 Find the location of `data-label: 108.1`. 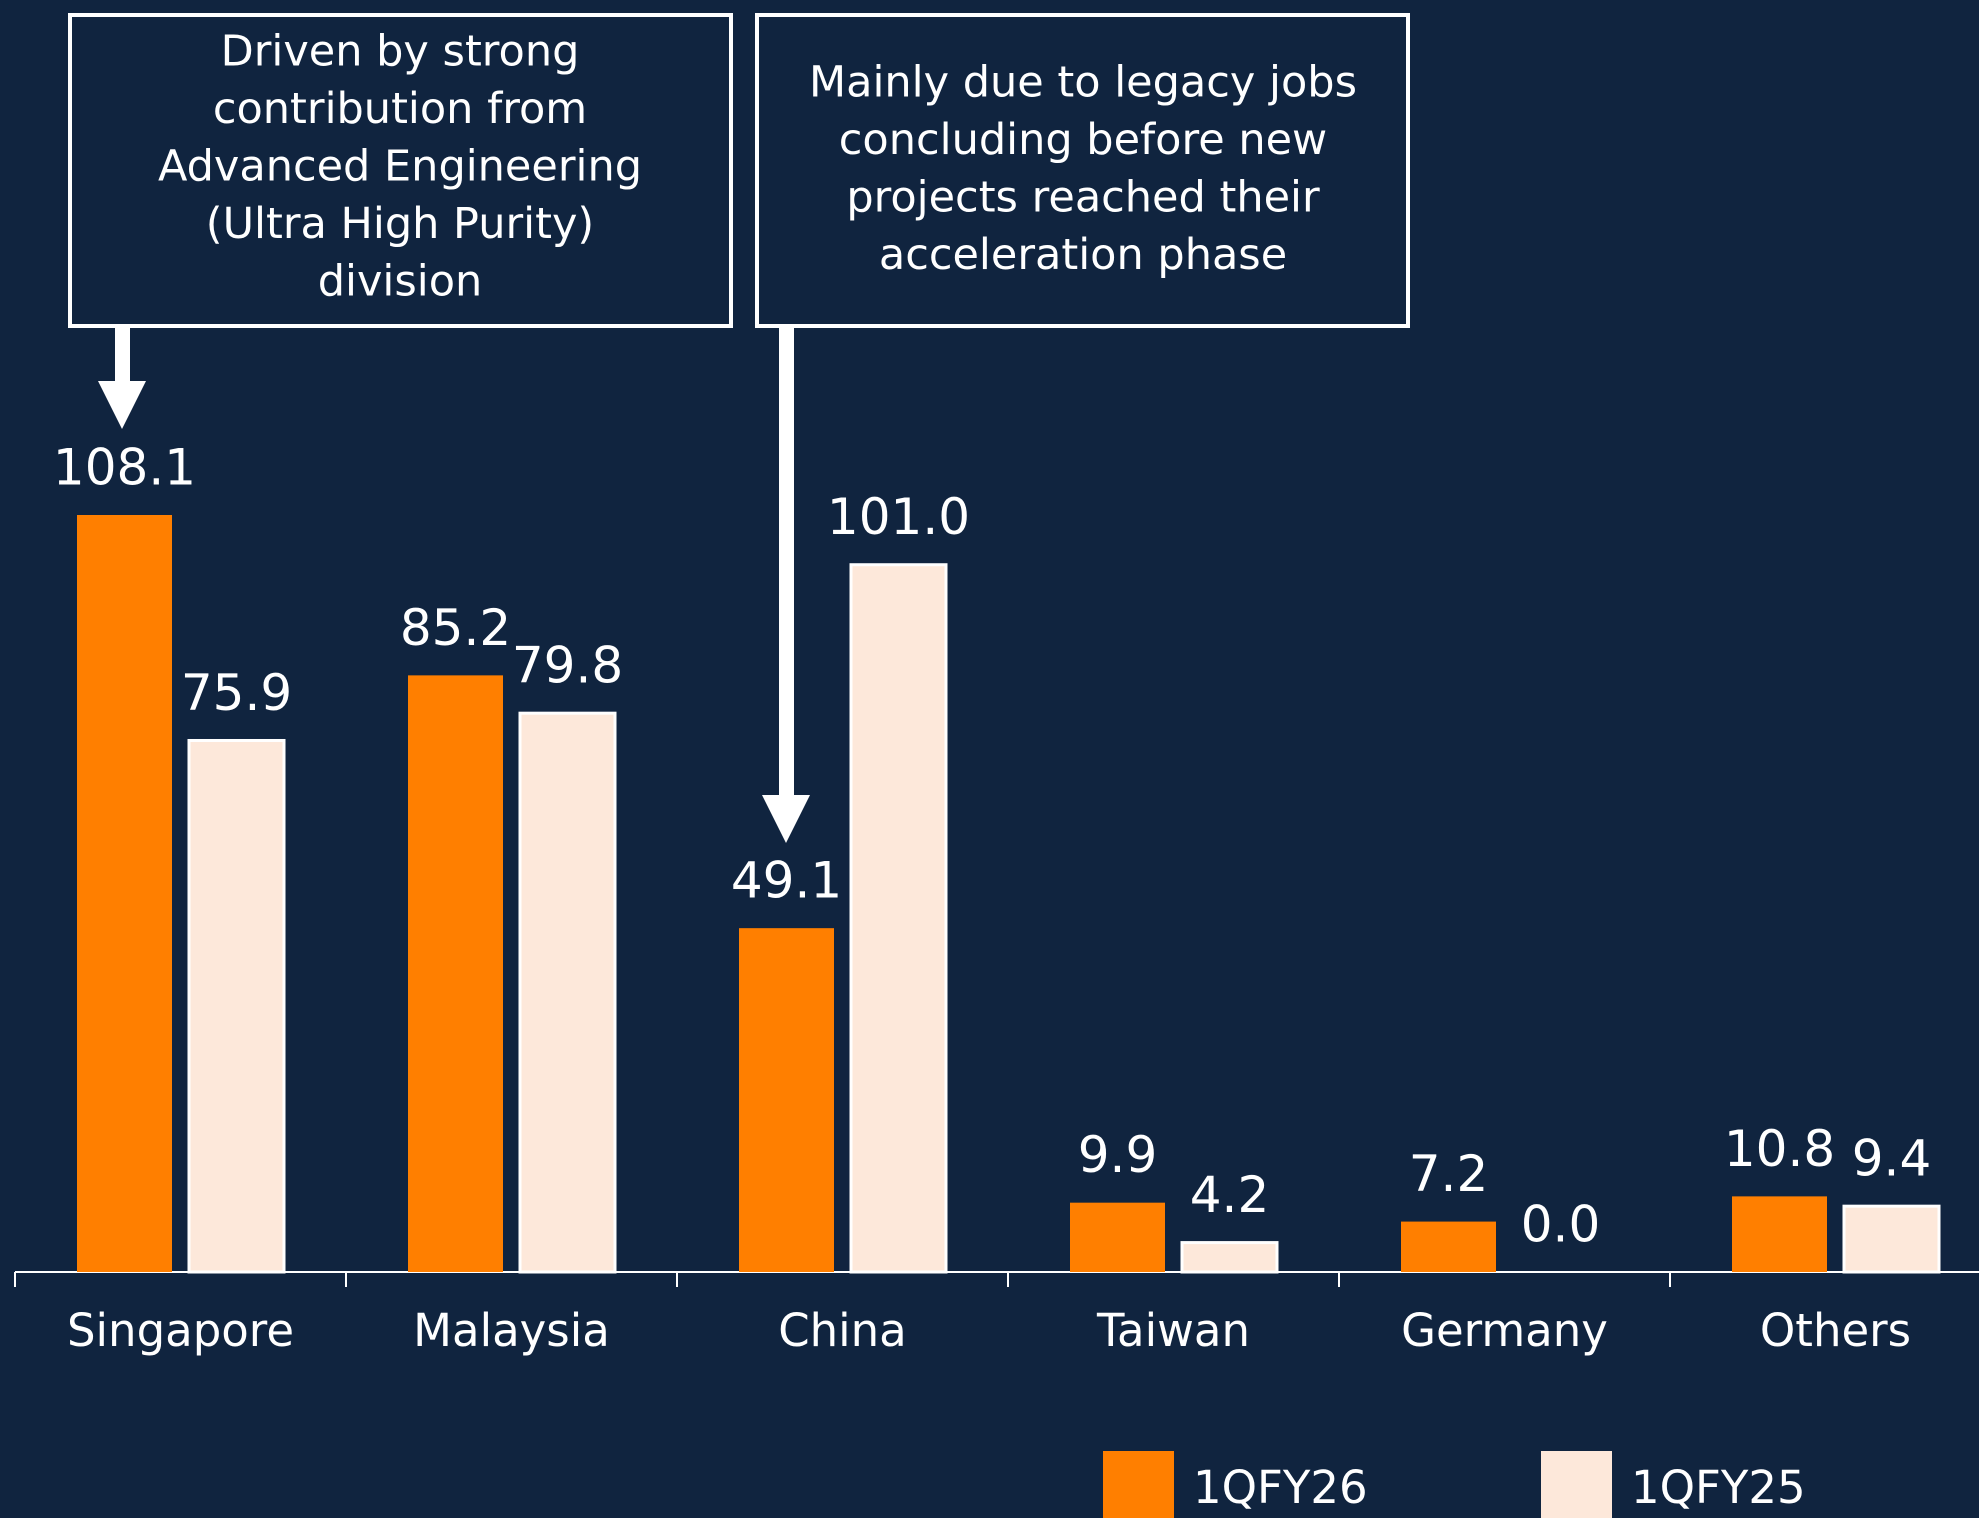

data-label: 108.1 is located at coordinates (124, 468).